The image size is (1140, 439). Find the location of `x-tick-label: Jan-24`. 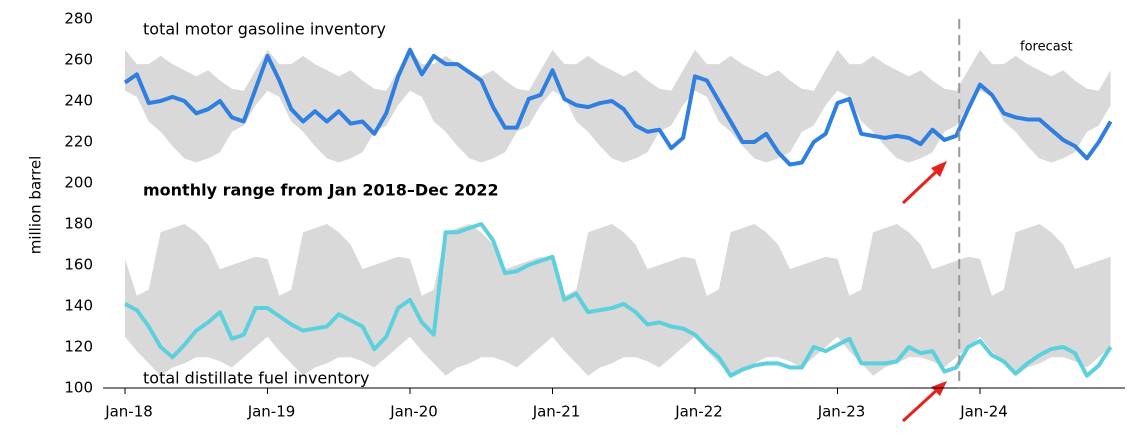

x-tick-label: Jan-24 is located at coordinates (983, 412).